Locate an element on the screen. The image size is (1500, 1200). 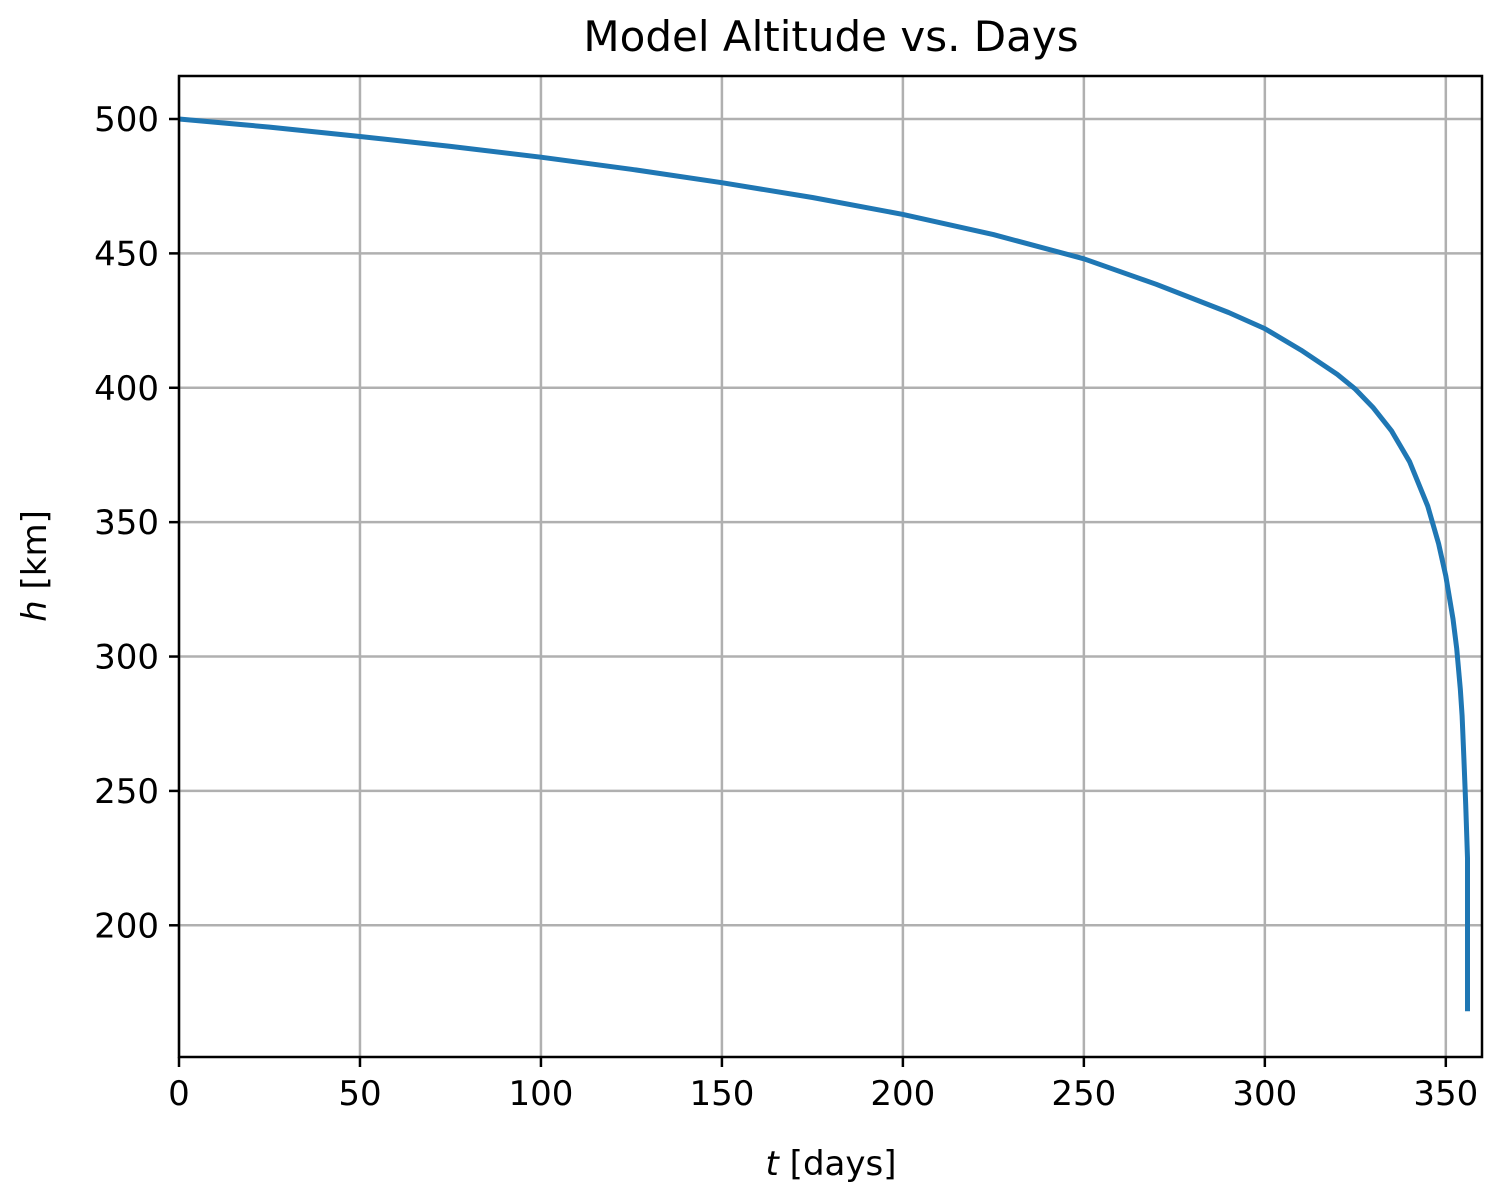
x-tick-label: 100 is located at coordinates (540, 1094).